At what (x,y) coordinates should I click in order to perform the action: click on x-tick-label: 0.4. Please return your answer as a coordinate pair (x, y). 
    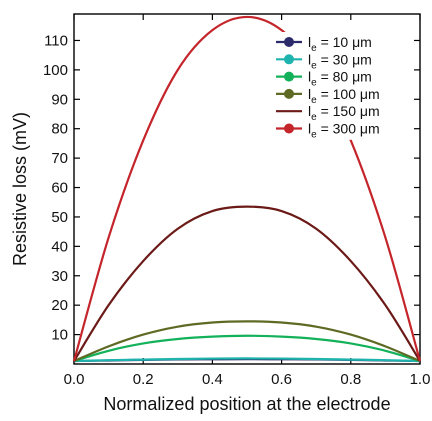
    Looking at the image, I should click on (212, 379).